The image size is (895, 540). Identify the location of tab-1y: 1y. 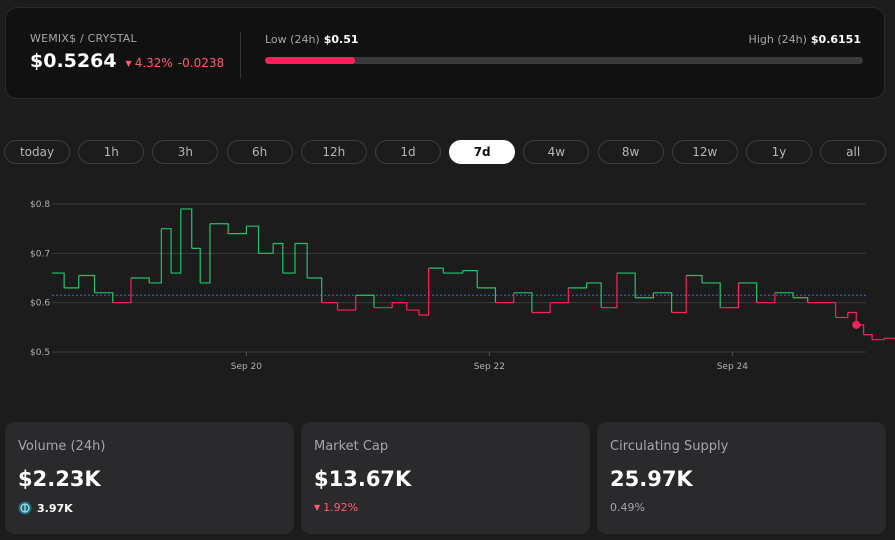
(779, 152).